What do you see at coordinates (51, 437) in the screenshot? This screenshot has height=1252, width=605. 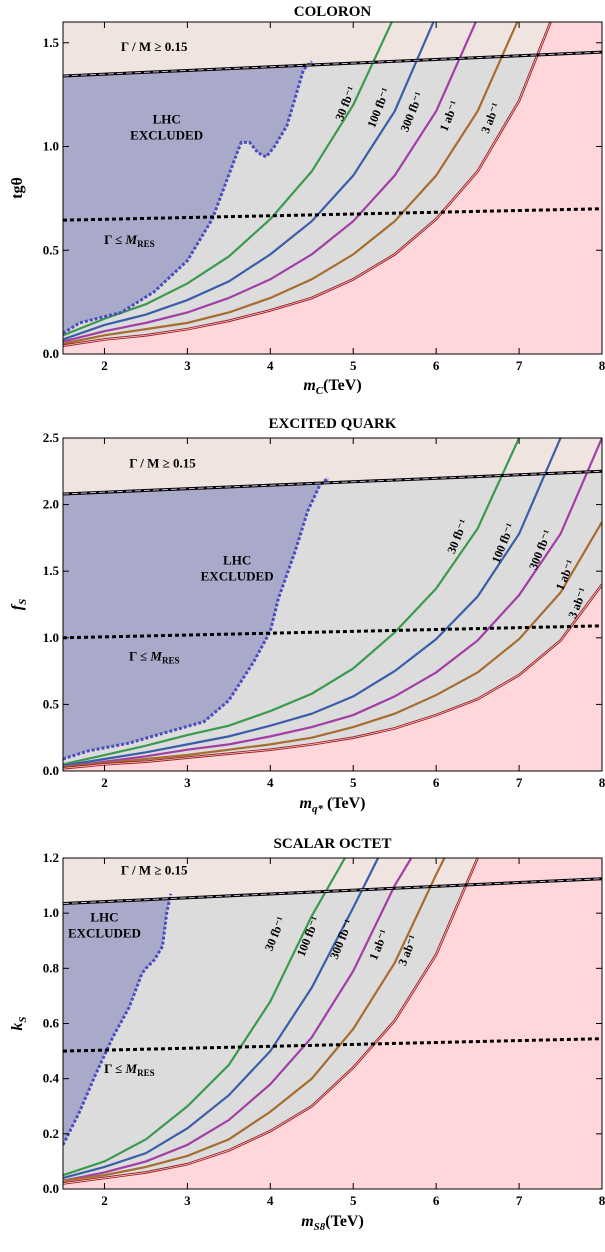 I see `y-tick-label: 2.5` at bounding box center [51, 437].